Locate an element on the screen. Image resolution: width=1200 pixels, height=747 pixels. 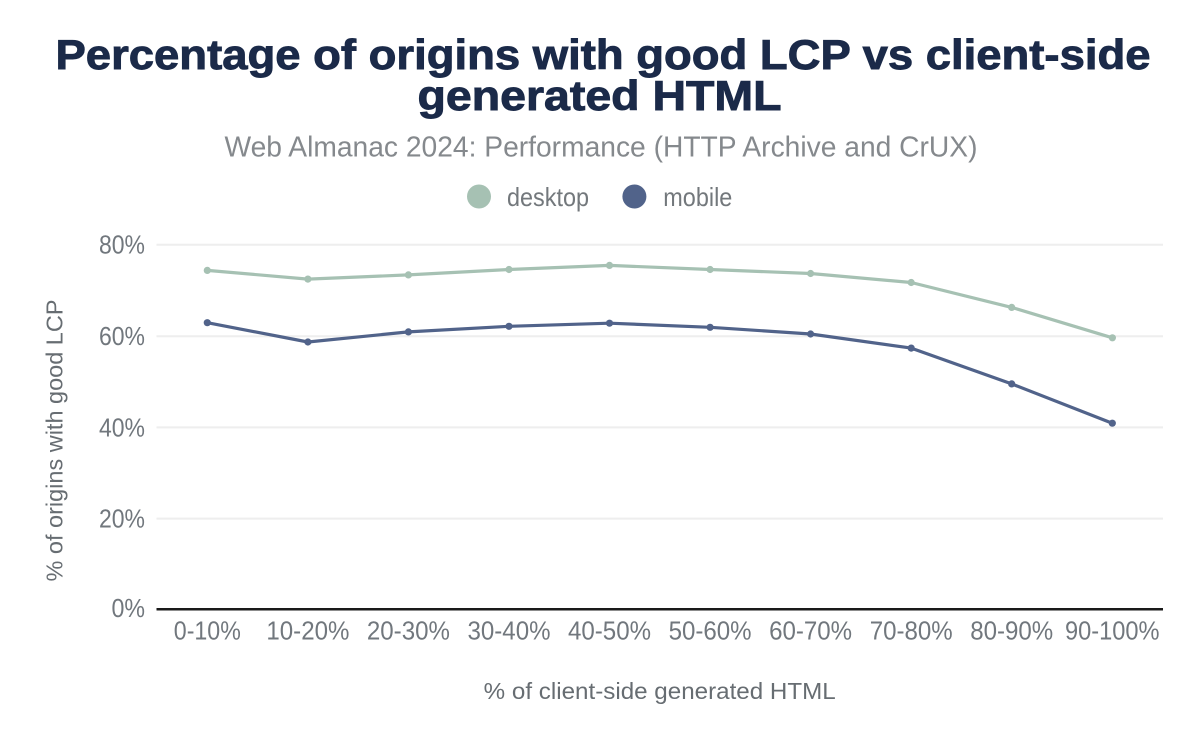
svg-text: mobile is located at coordinates (697, 197).